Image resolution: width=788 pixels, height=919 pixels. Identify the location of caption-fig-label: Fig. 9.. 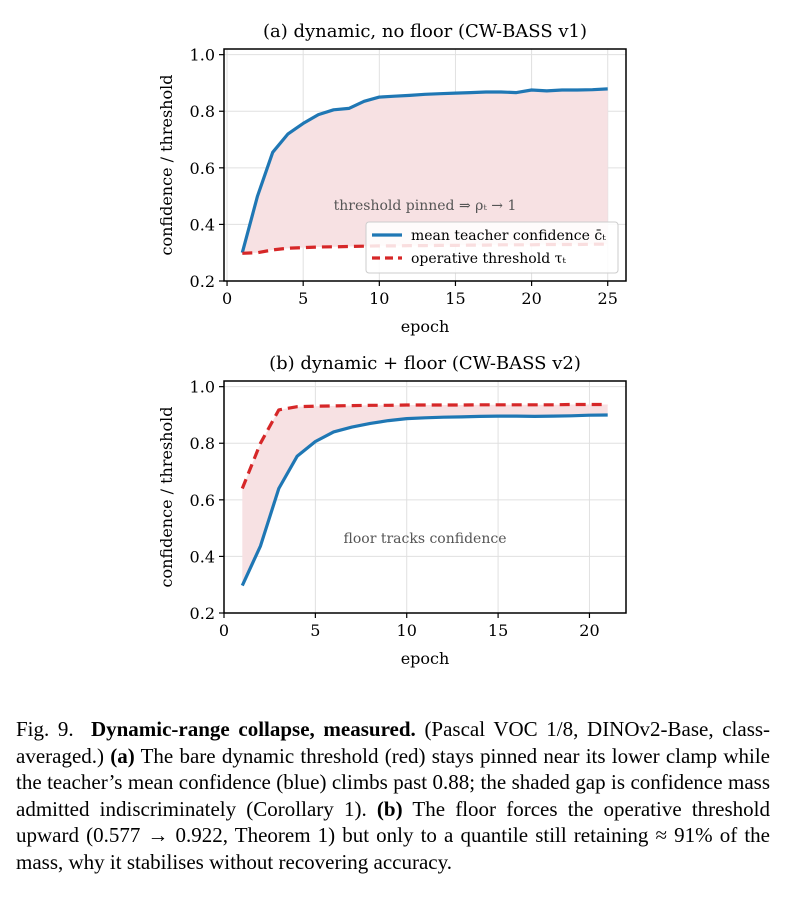
(45, 729).